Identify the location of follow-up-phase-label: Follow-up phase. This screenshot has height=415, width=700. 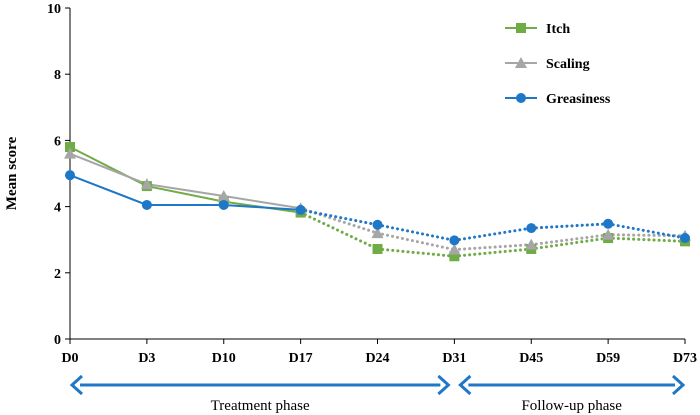
(571, 406).